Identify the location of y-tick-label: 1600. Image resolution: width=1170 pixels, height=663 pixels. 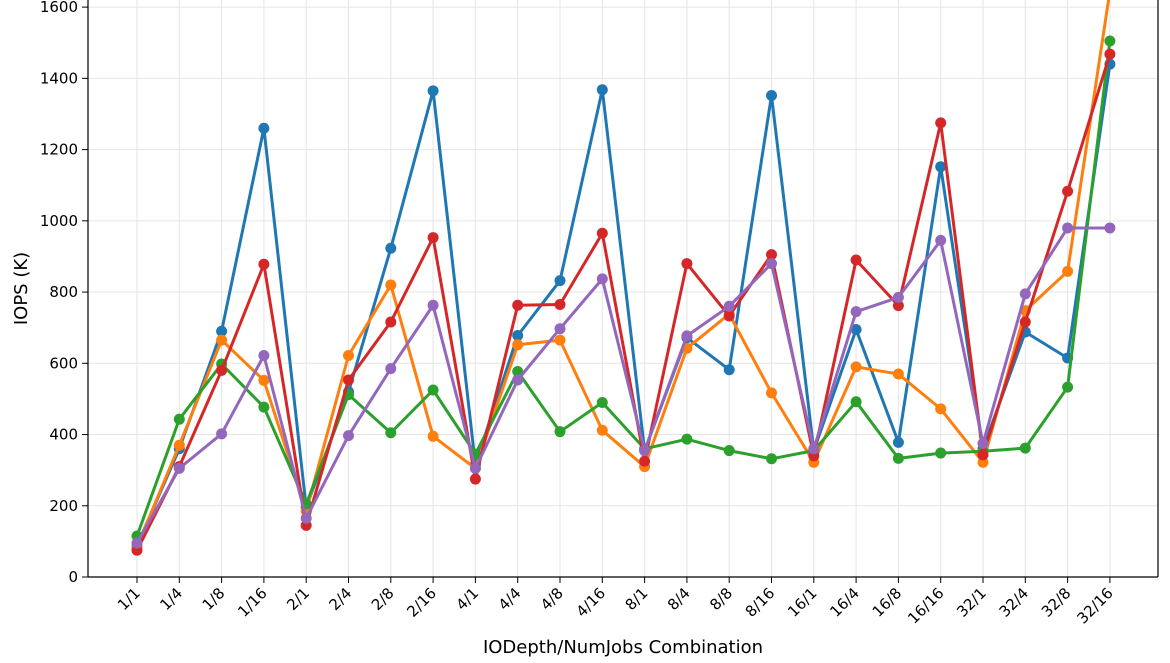
(59, 8).